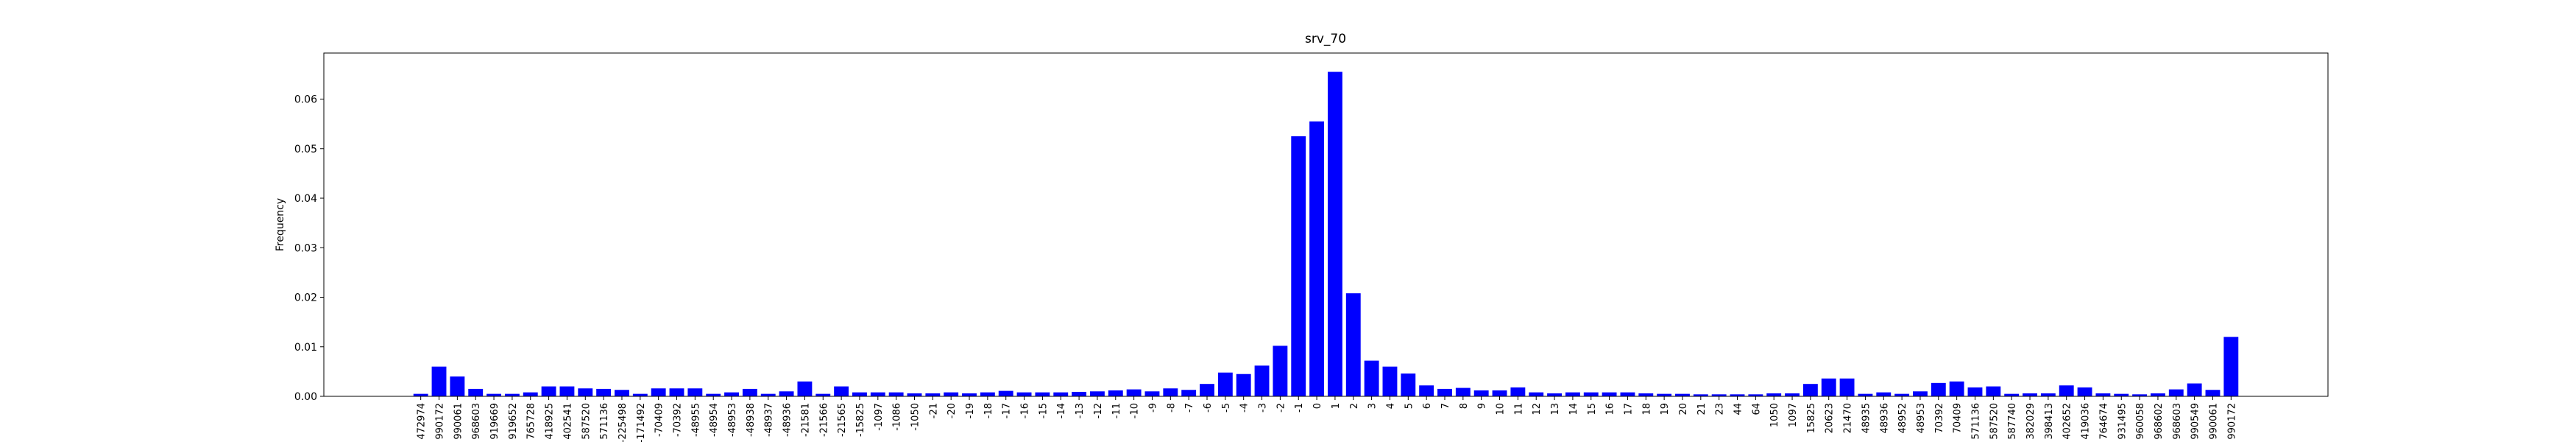 This screenshot has width=2576, height=442. Describe the element at coordinates (1482, 406) in the screenshot. I see `x-tick-label: 9` at that location.